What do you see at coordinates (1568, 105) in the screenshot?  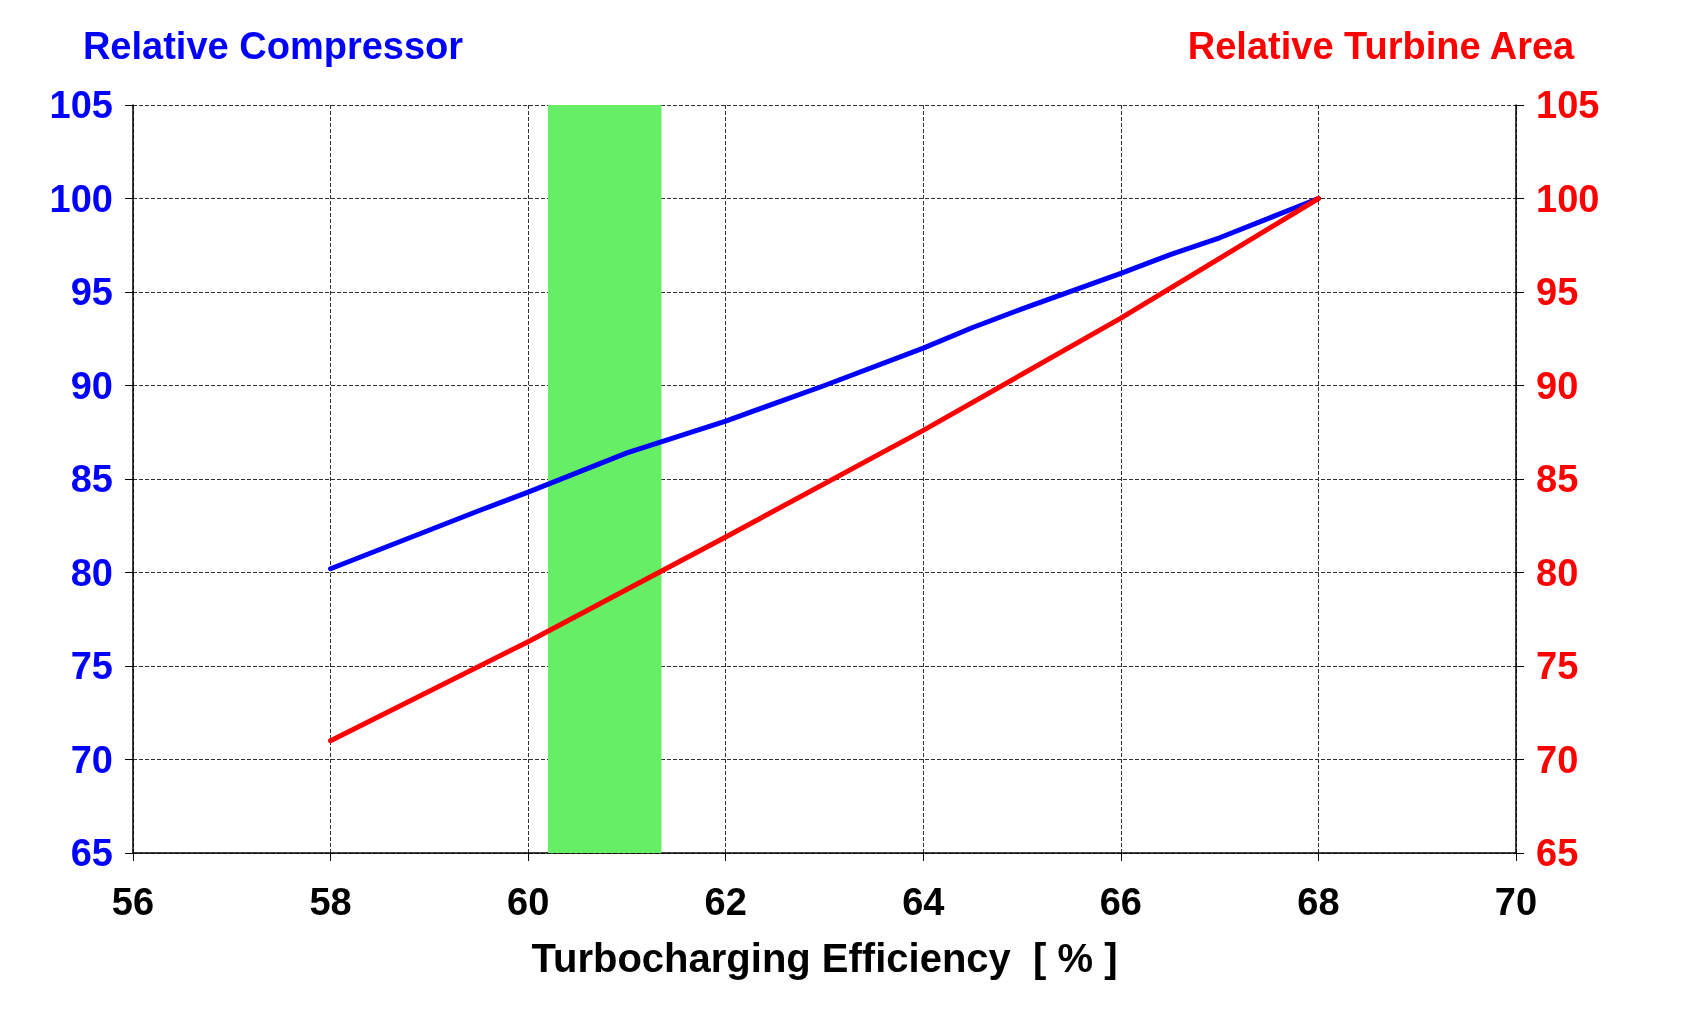 I see `y2-tick-label: 105` at bounding box center [1568, 105].